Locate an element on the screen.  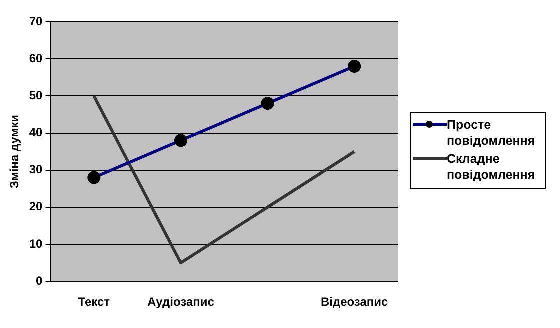
x-tick-label: Аудіозапис is located at coordinates (181, 302).